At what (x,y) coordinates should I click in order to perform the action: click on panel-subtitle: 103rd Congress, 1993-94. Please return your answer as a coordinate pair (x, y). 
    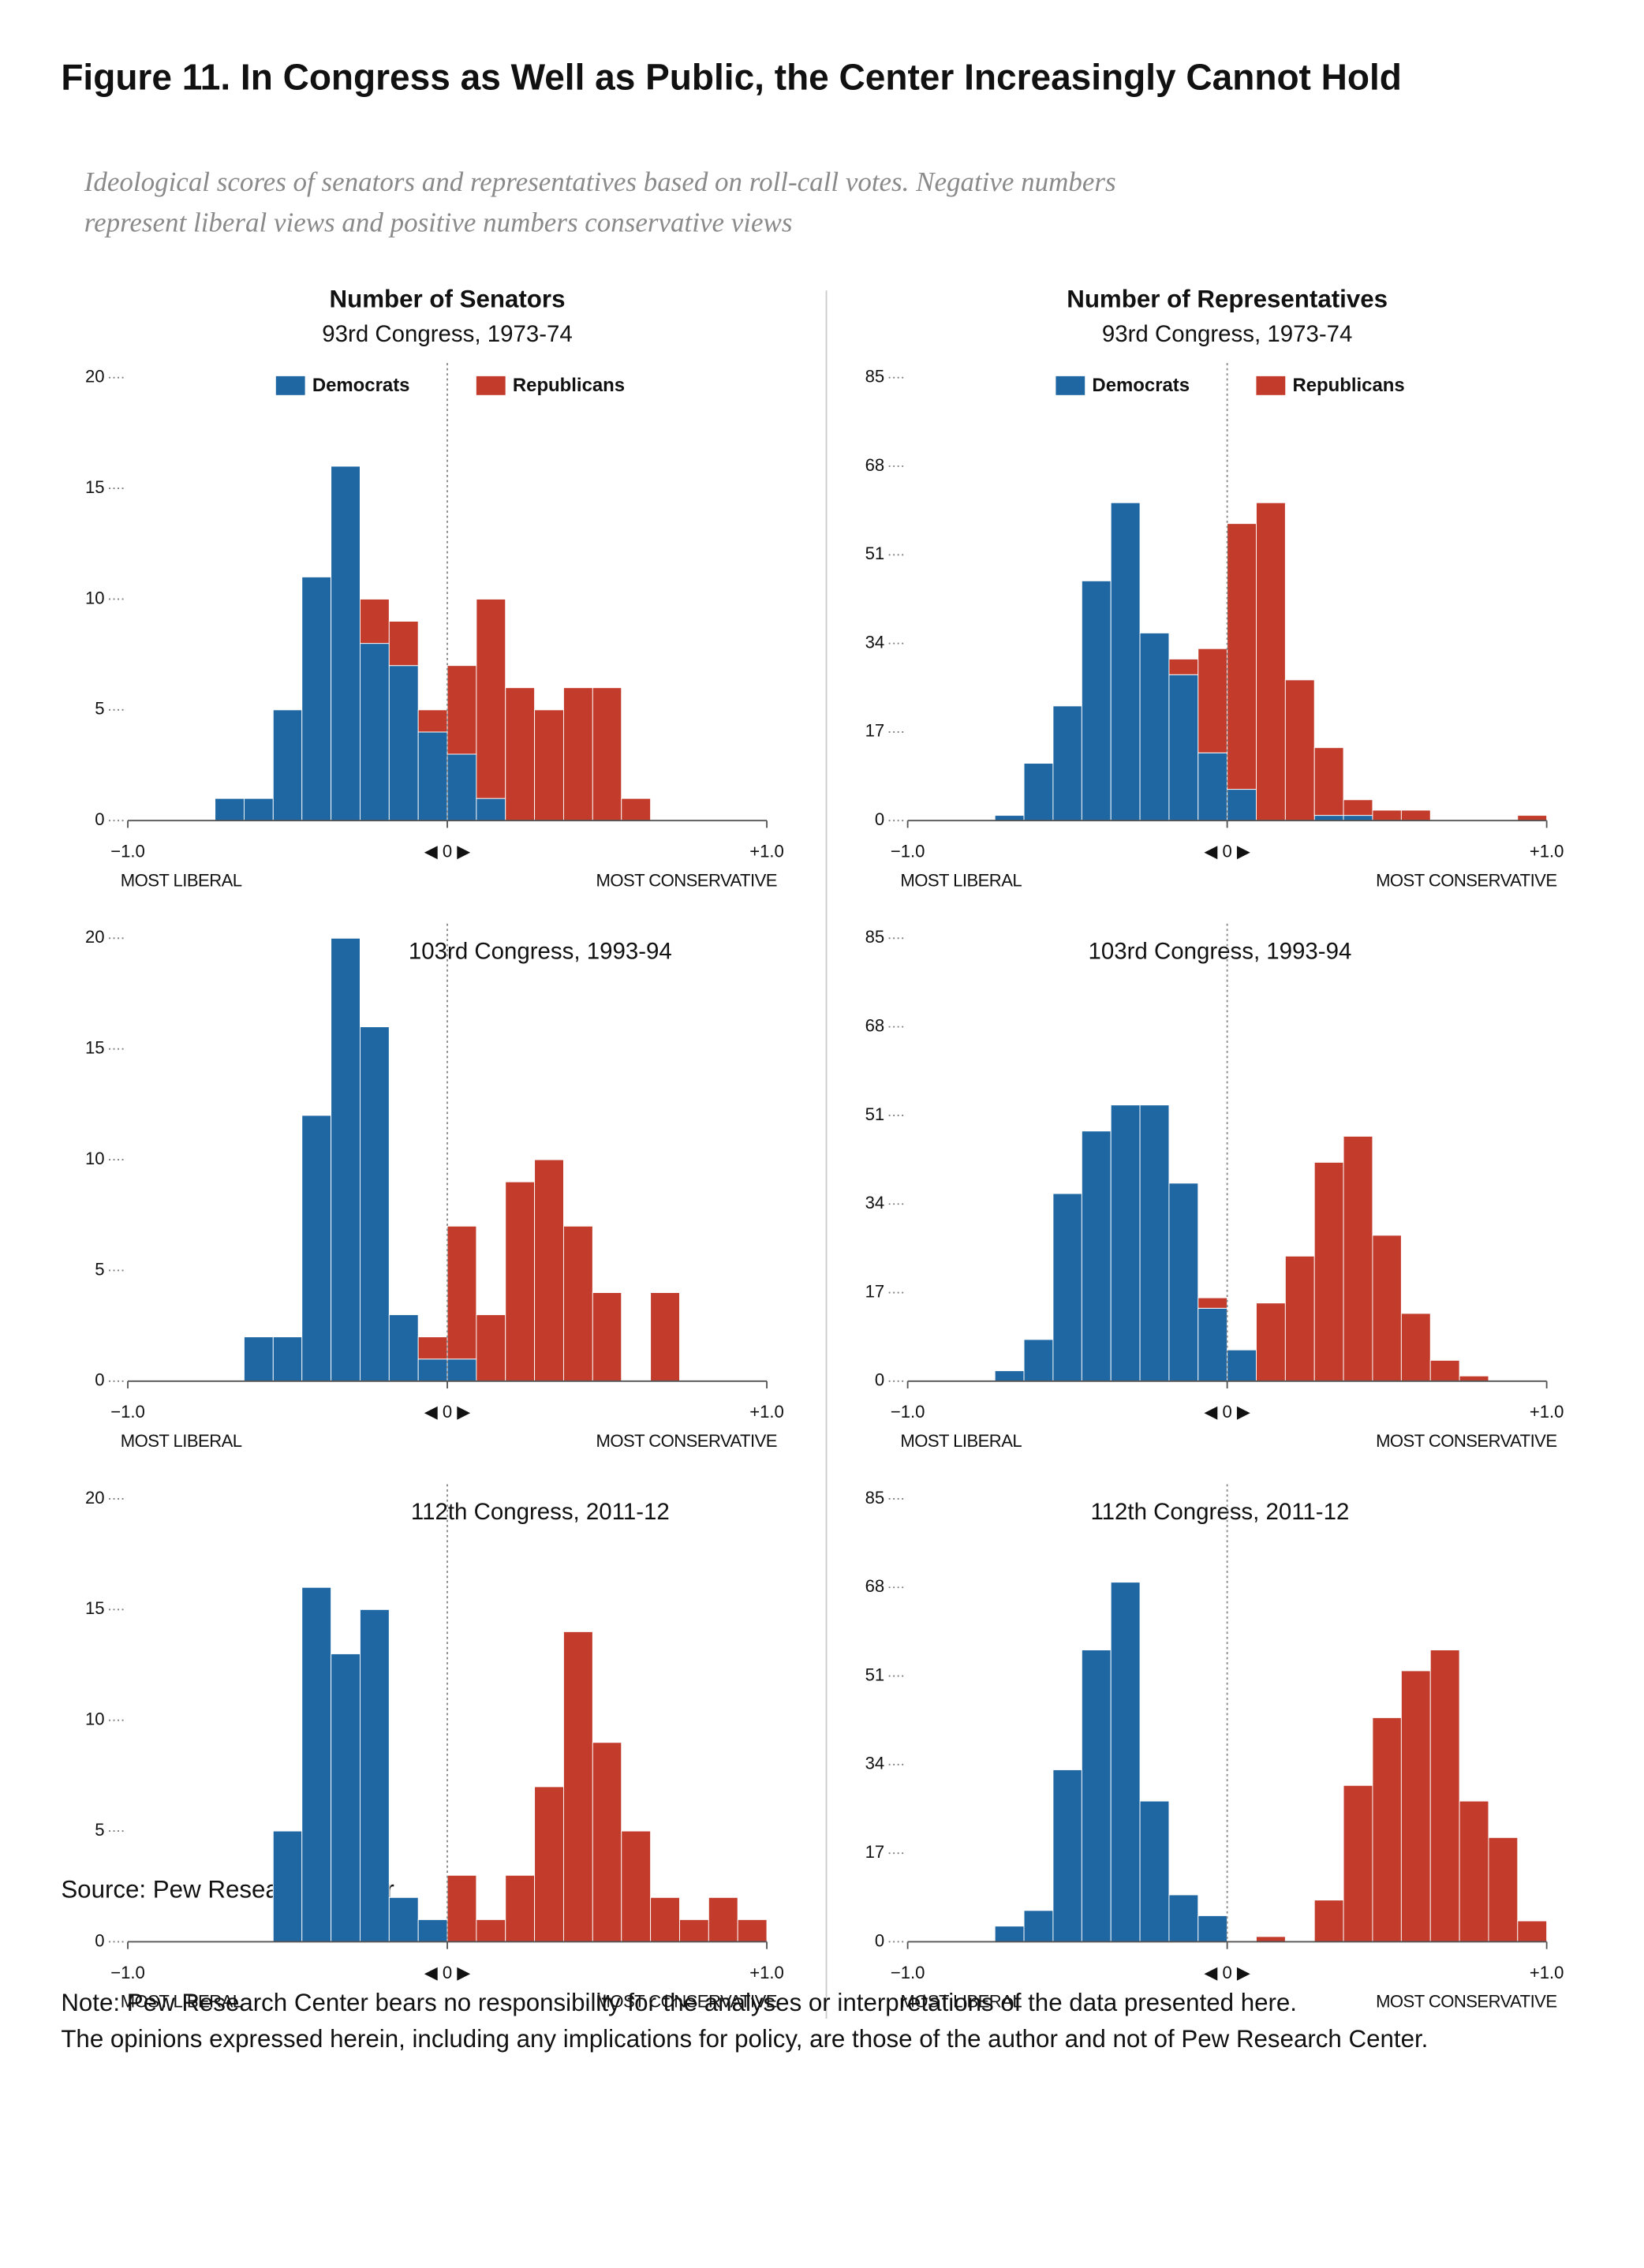
    Looking at the image, I should click on (1220, 952).